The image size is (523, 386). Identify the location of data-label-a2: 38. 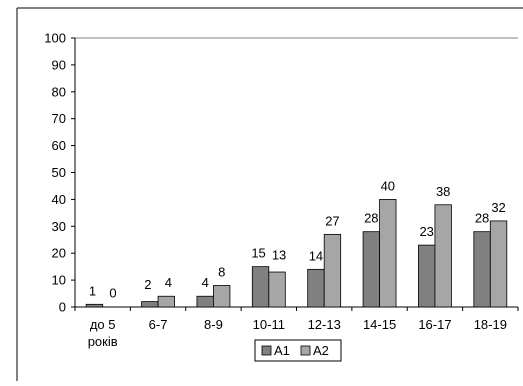
(443, 191).